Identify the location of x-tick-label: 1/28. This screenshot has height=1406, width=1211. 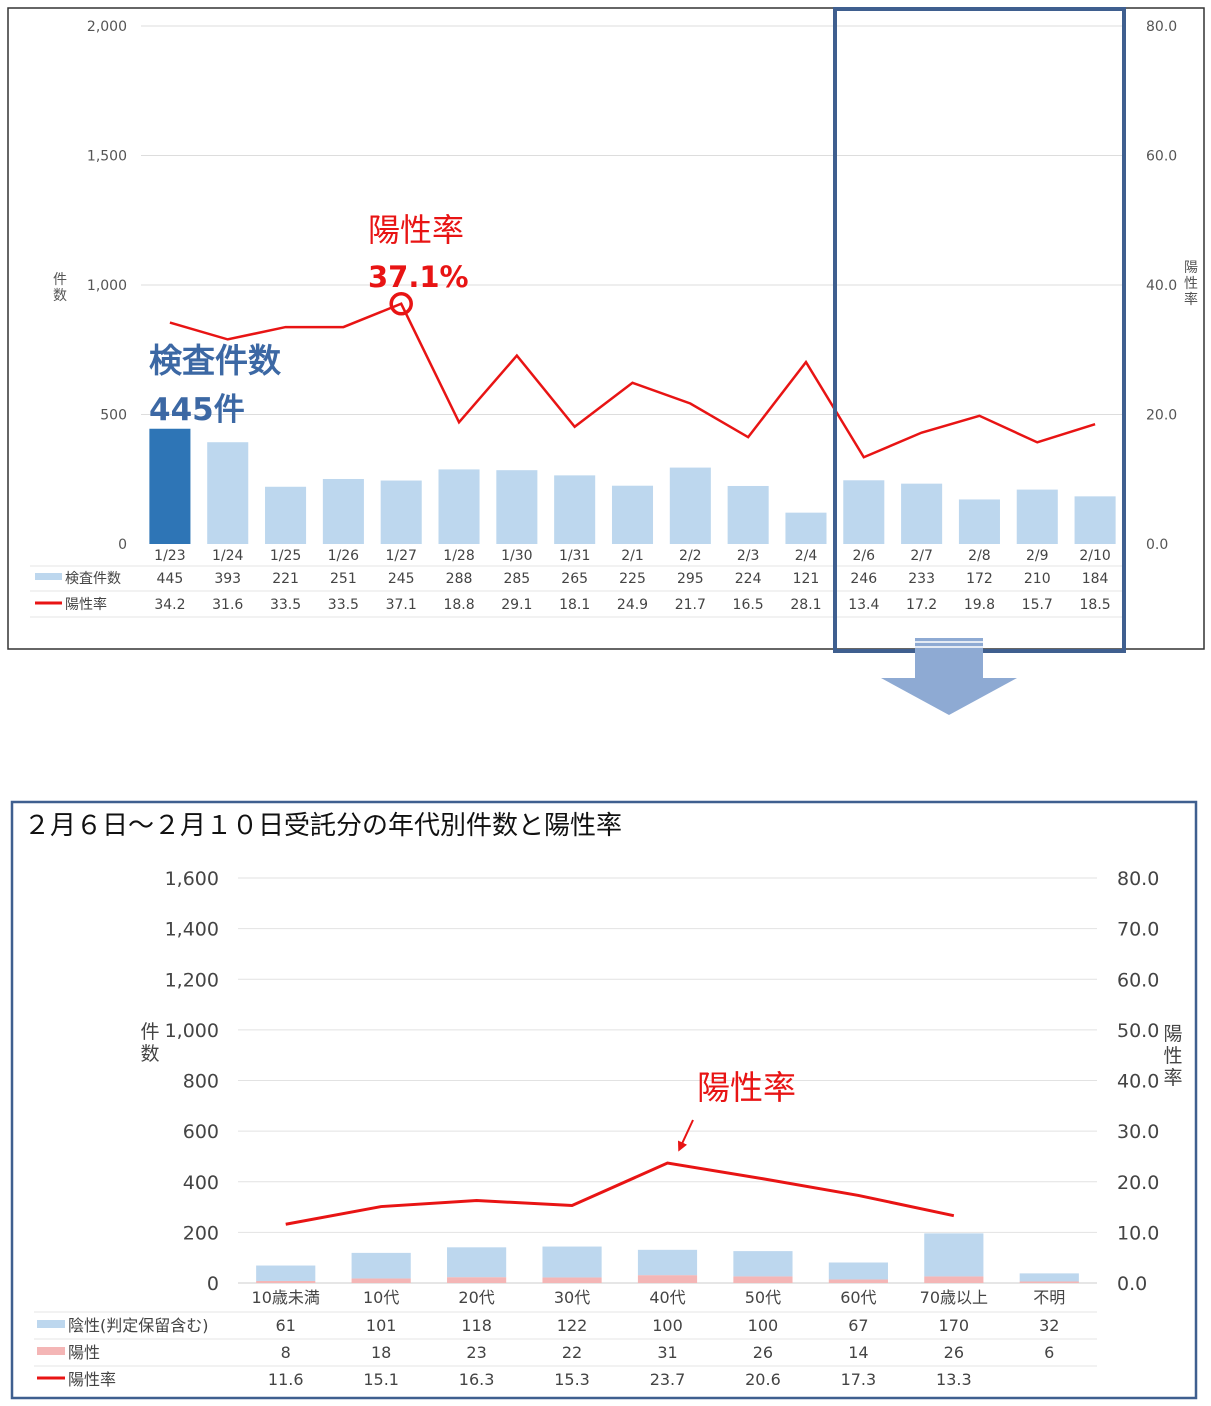
(458, 556).